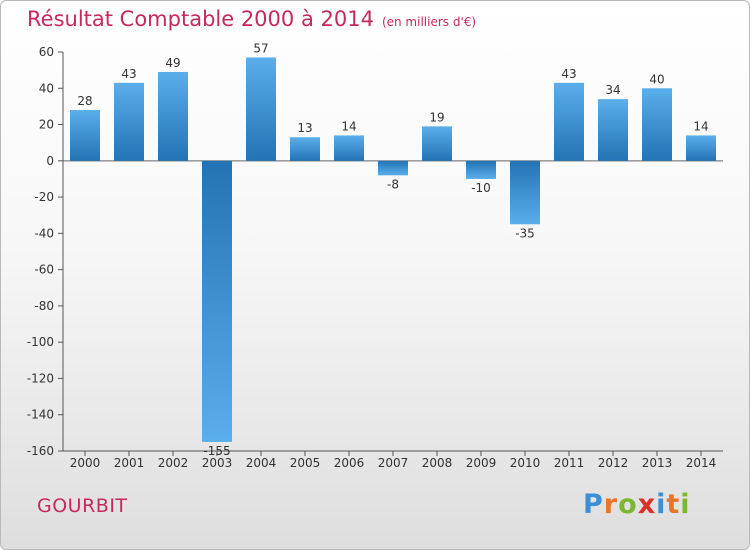 This screenshot has width=750, height=550. I want to click on bar-2004, so click(261, 109).